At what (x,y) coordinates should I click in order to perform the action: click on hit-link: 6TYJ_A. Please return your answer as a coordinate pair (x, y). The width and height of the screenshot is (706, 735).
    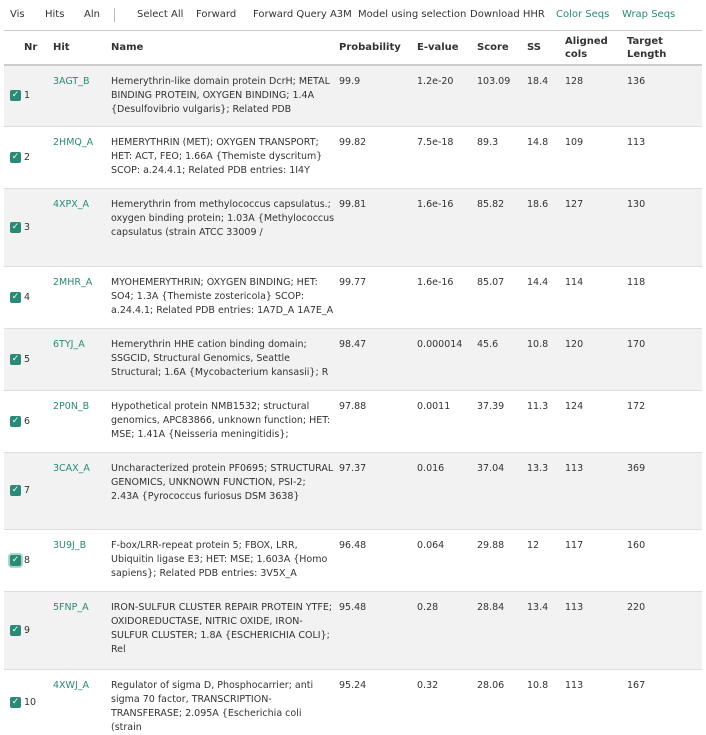
    Looking at the image, I should click on (78, 360).